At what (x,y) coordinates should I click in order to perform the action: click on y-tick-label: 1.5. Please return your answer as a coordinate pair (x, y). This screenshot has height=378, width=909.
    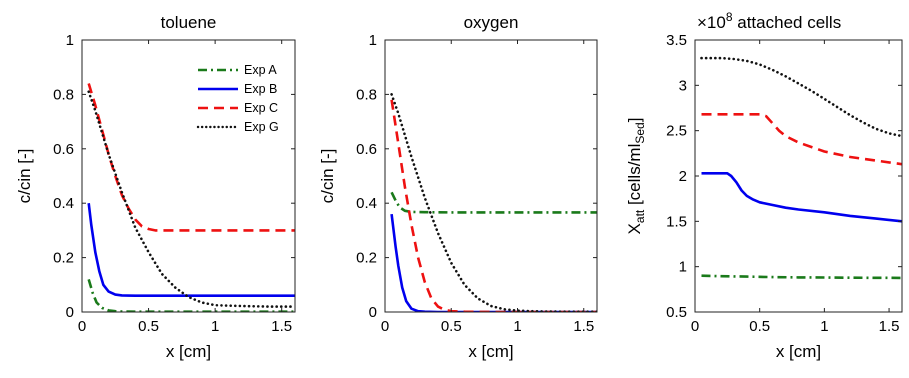
    Looking at the image, I should click on (676, 221).